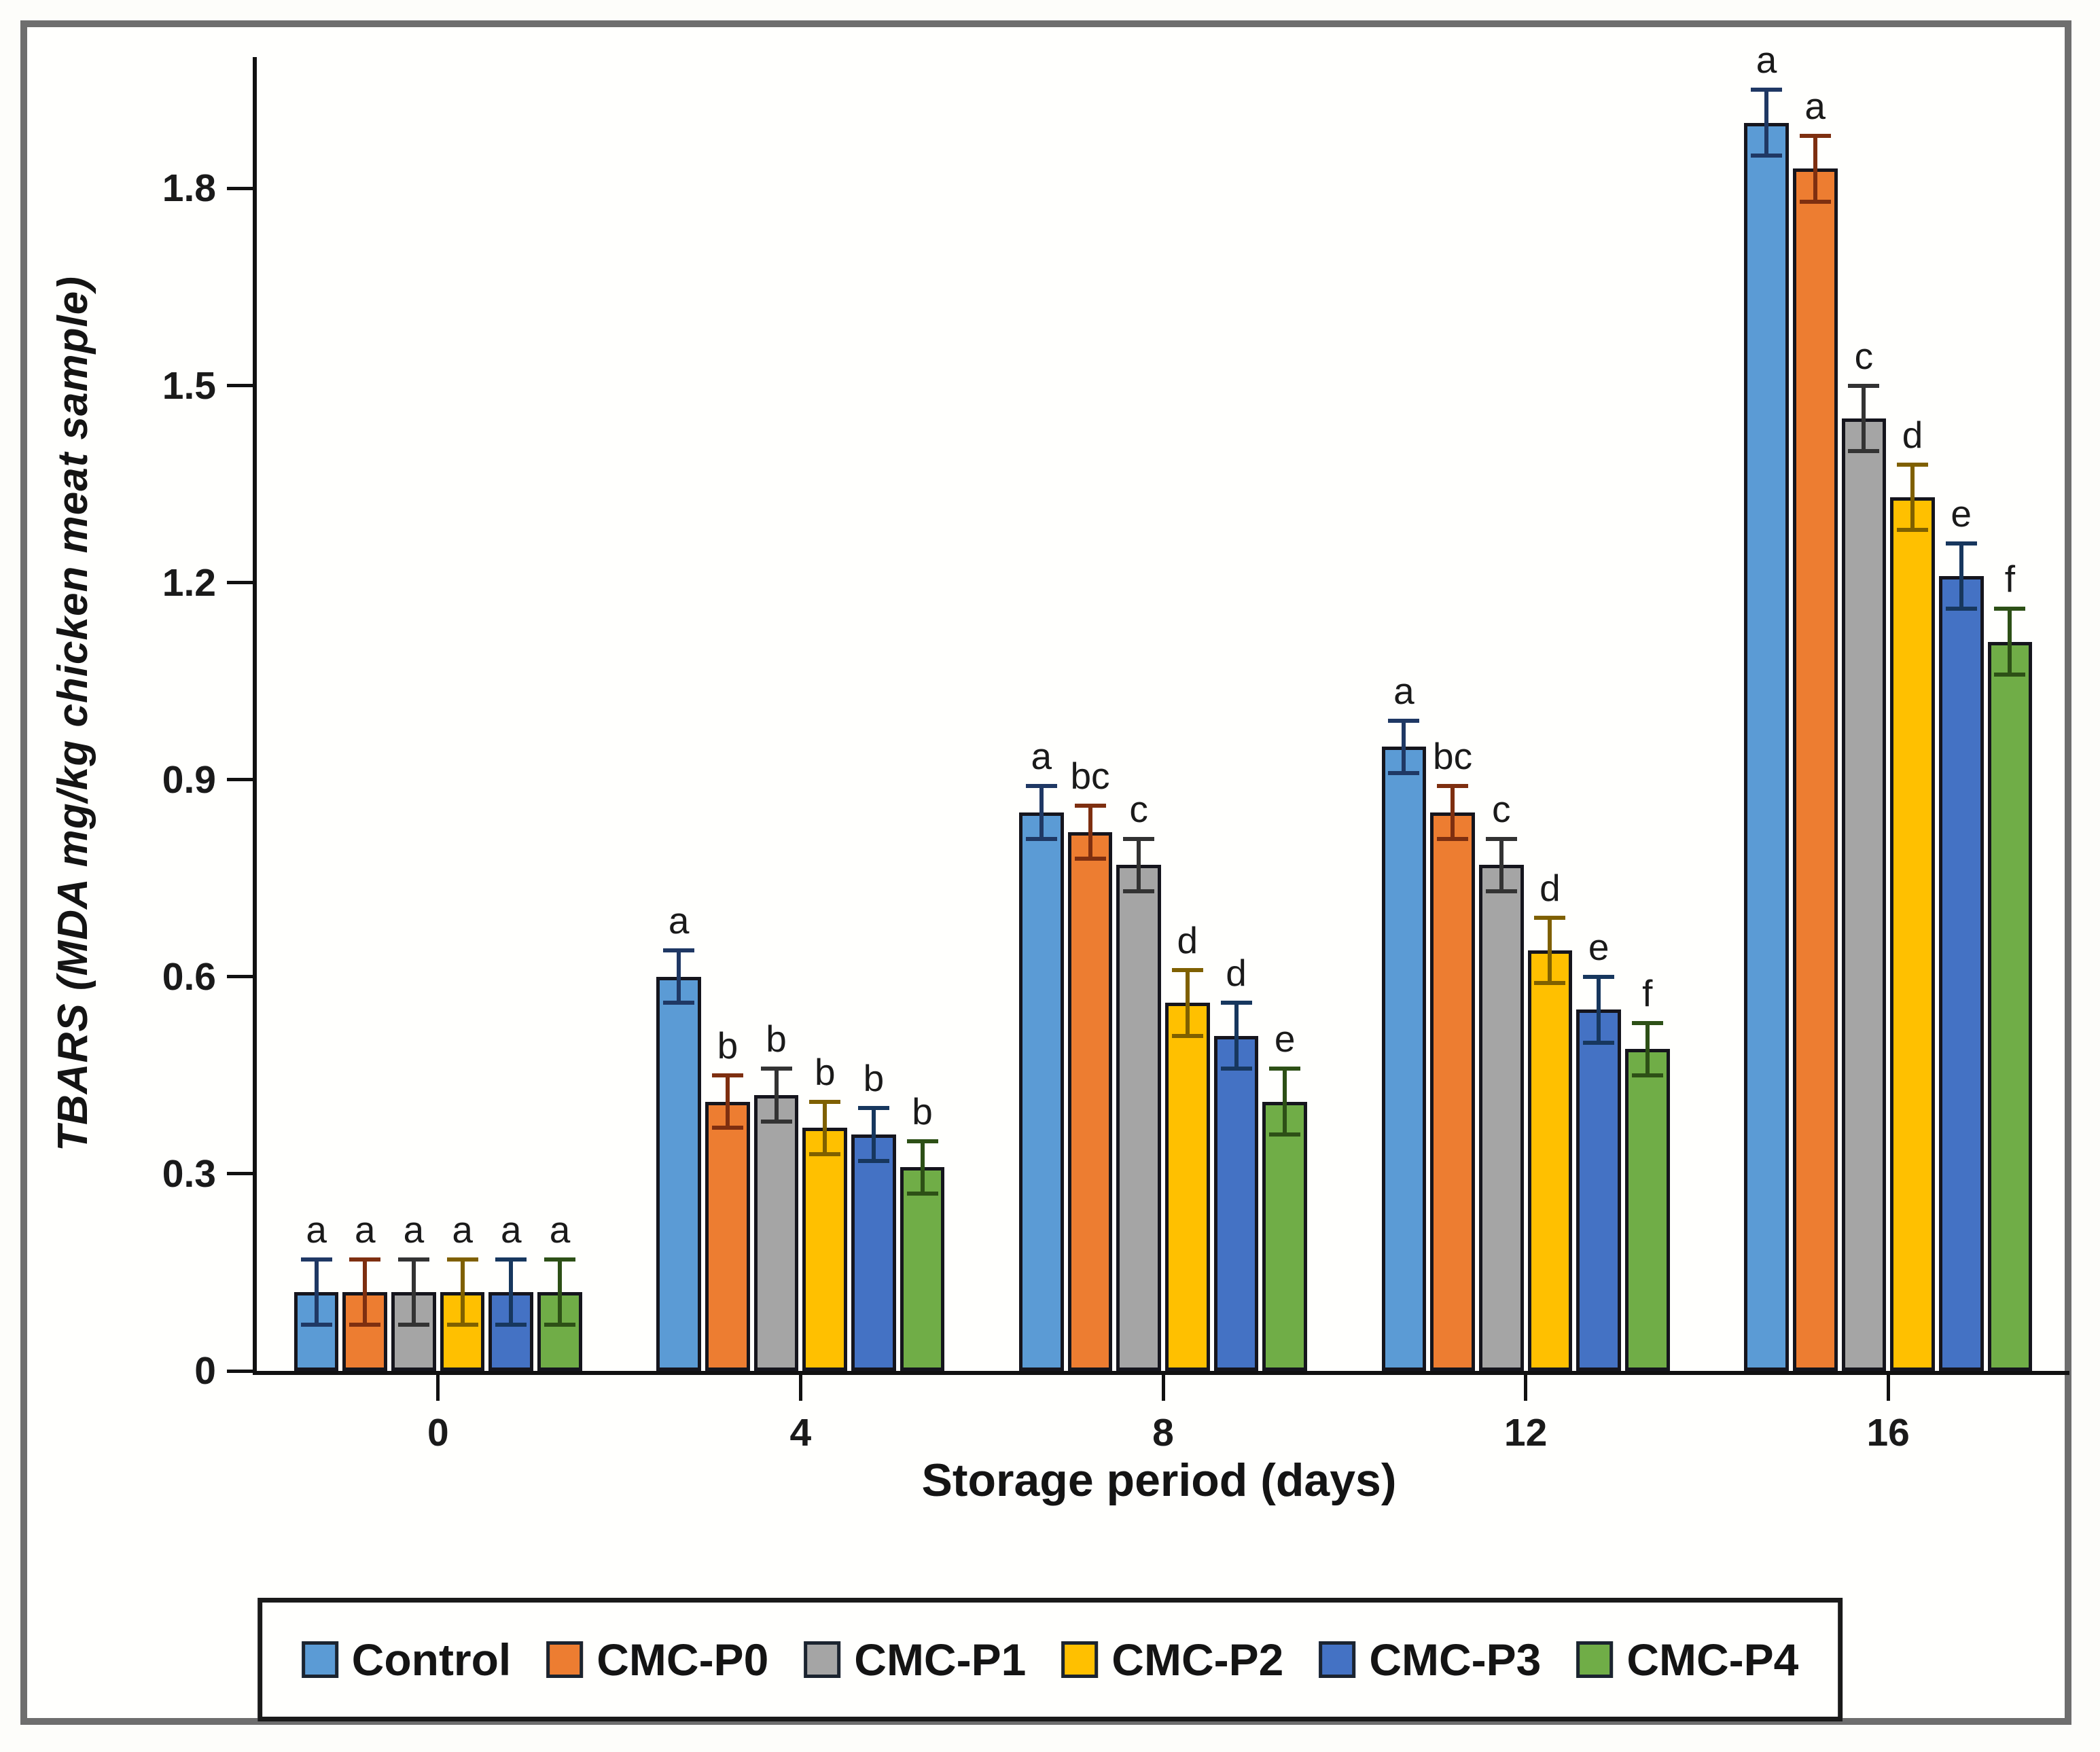  What do you see at coordinates (1687, 1659) in the screenshot?
I see `legend-item-cmc-p4: CMC-P4` at bounding box center [1687, 1659].